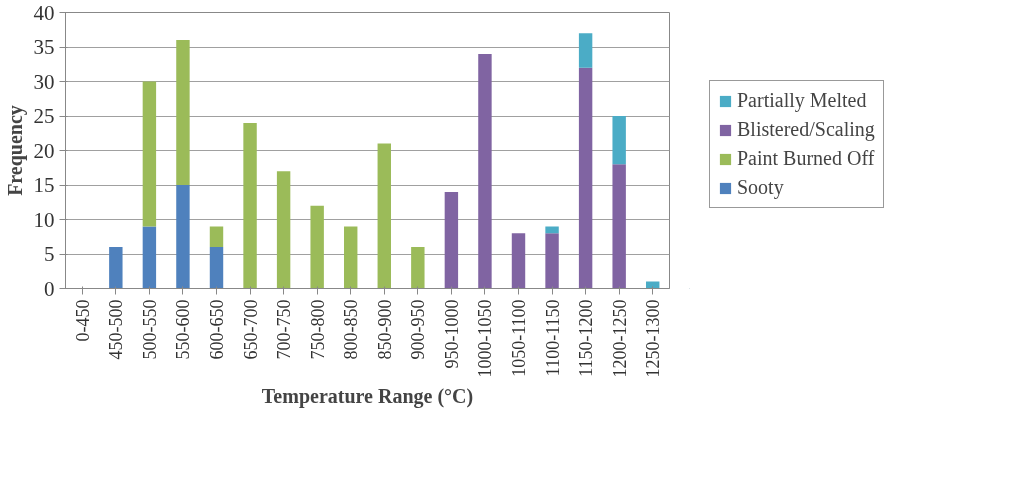 This screenshot has height=478, width=1012. Describe the element at coordinates (44, 81) in the screenshot. I see `y-tick-label: 30` at that location.